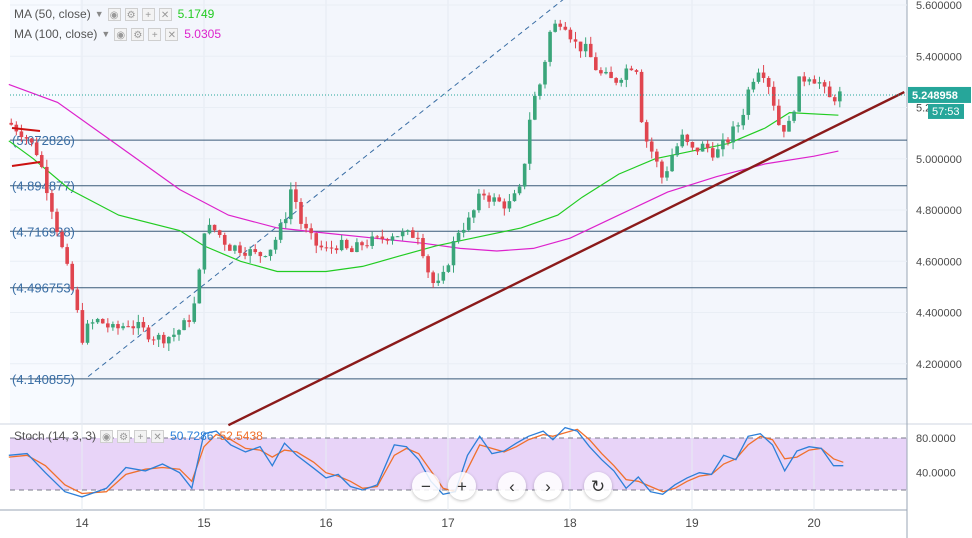  What do you see at coordinates (326, 523) in the screenshot?
I see `date-tick-label: 16` at bounding box center [326, 523].